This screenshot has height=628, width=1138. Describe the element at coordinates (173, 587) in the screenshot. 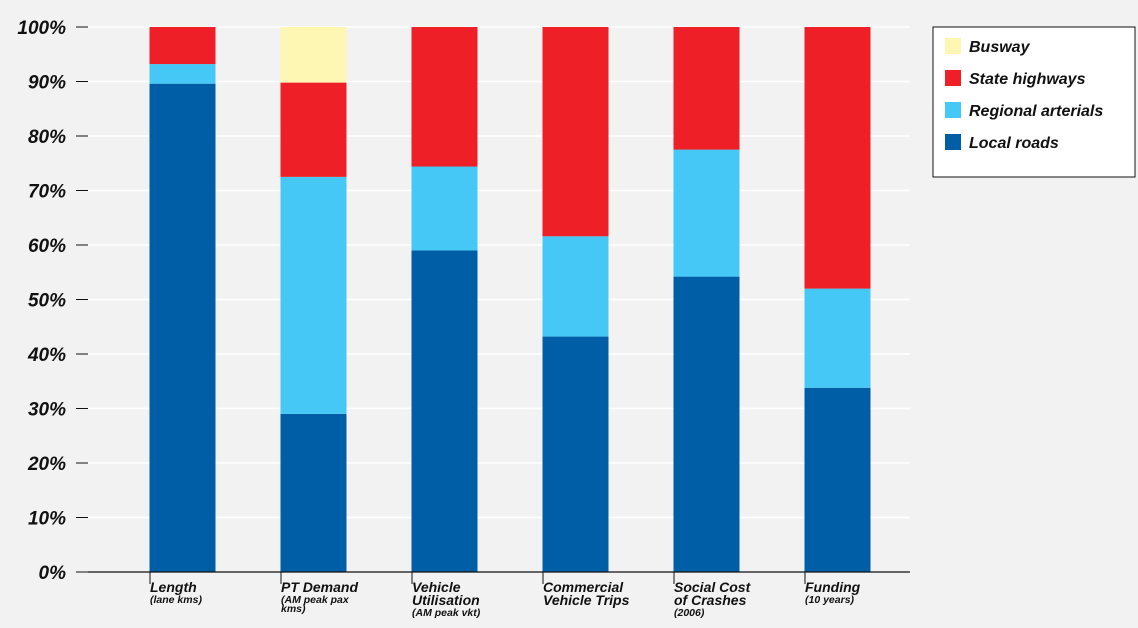

I see `category-label: Length` at that location.